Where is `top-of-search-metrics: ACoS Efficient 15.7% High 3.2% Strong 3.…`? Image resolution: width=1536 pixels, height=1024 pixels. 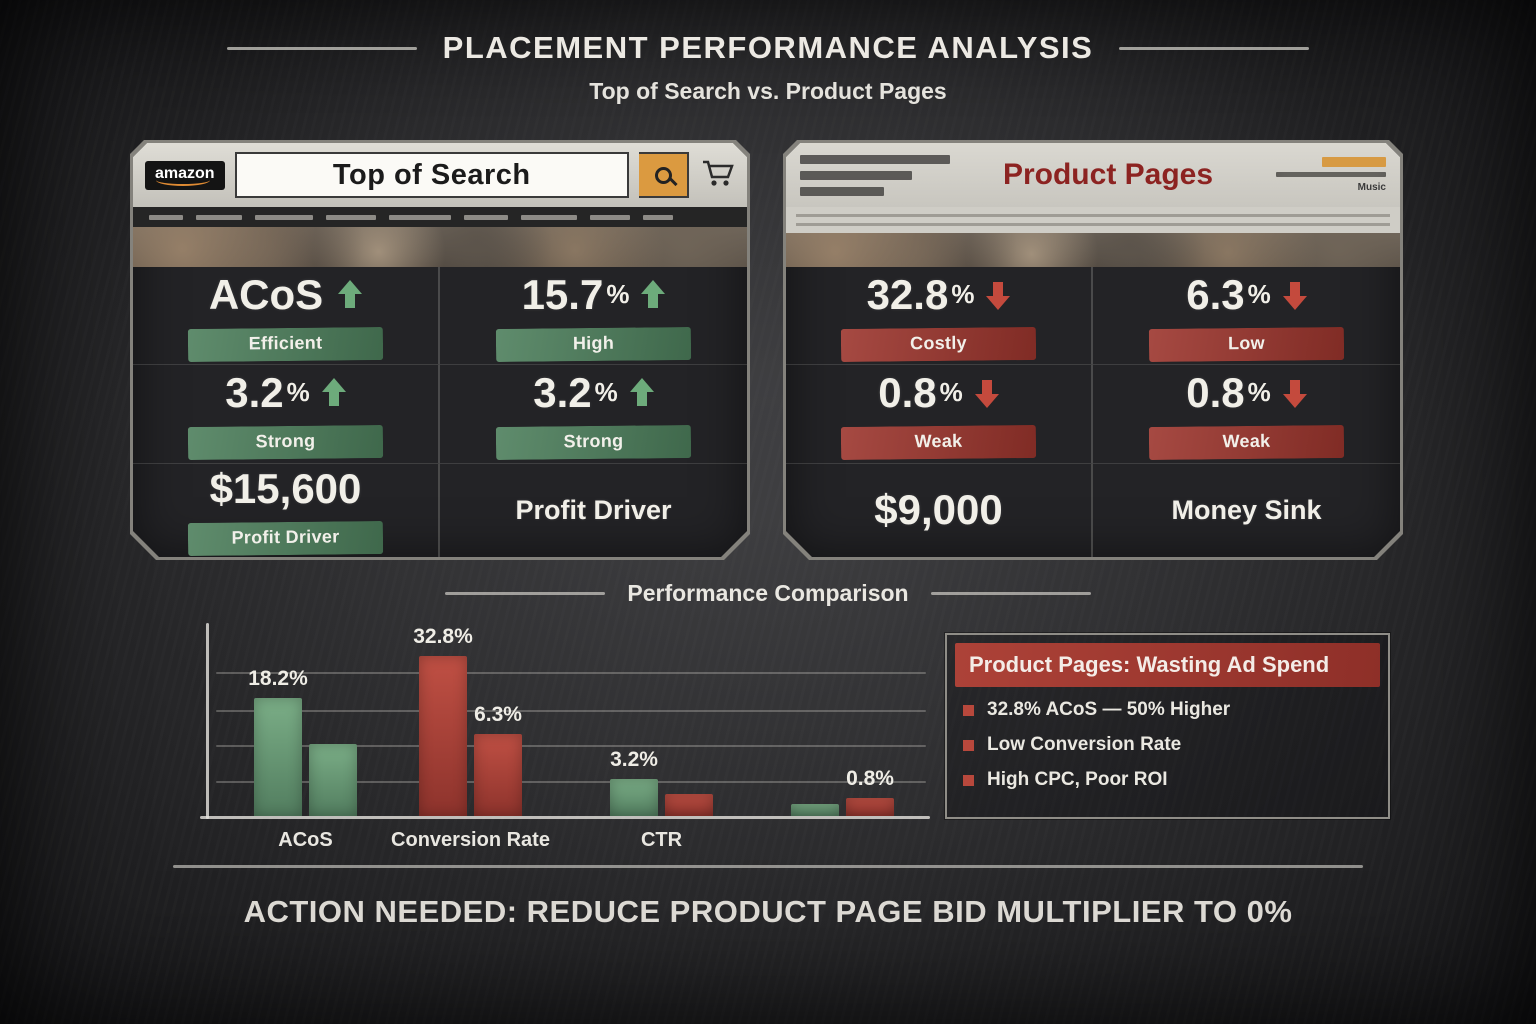
top-of-search-metrics: ACoS Efficient 15.7% High 3.2% Strong 3.… is located at coordinates (440, 412).